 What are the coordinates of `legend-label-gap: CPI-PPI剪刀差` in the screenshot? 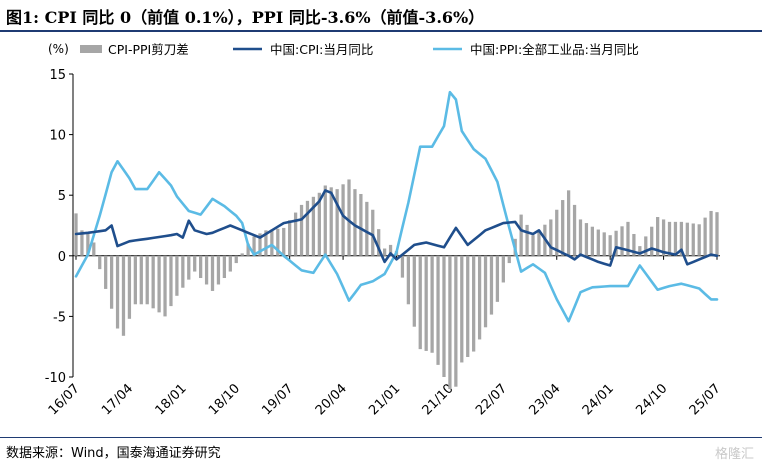 It's located at (148, 49).